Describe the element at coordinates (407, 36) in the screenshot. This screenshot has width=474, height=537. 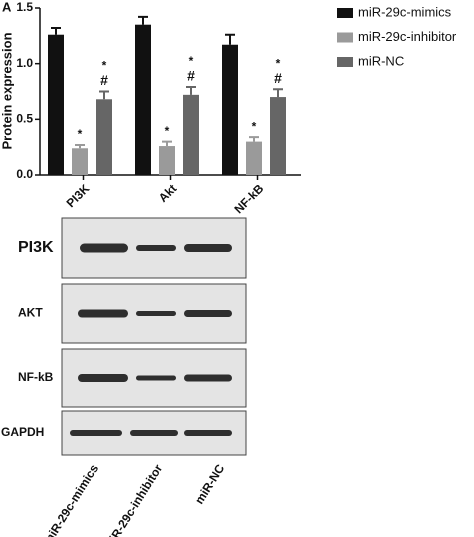
I see `legend-label: miR-29c-inhibitor` at that location.